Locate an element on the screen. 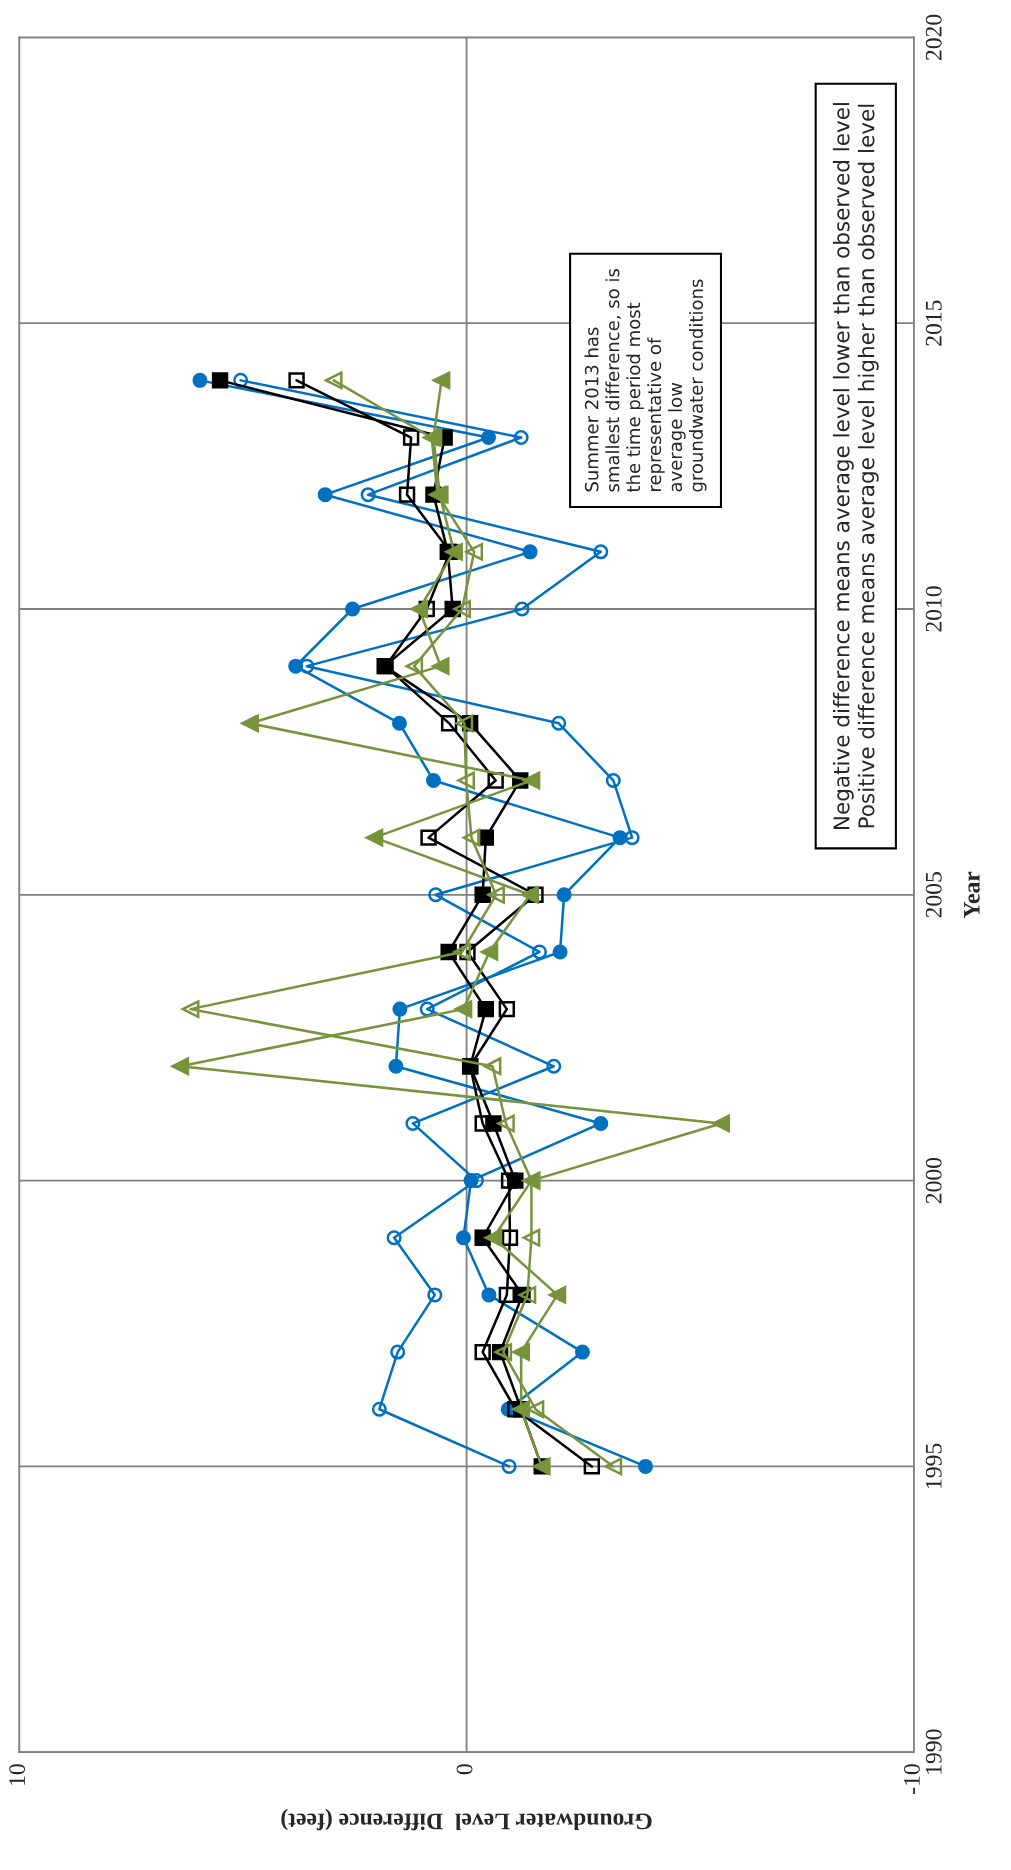 The height and width of the screenshot is (1870, 1011). y-tick-label: 2020 is located at coordinates (933, 37).